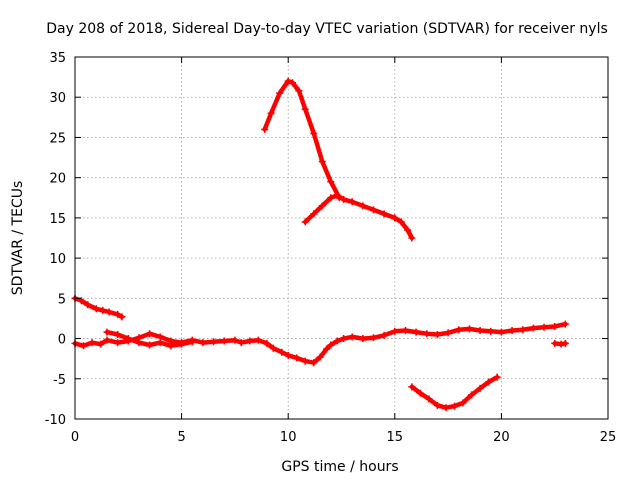 The width and height of the screenshot is (640, 480). What do you see at coordinates (57, 98) in the screenshot?
I see `y-tick-label: 30` at bounding box center [57, 98].